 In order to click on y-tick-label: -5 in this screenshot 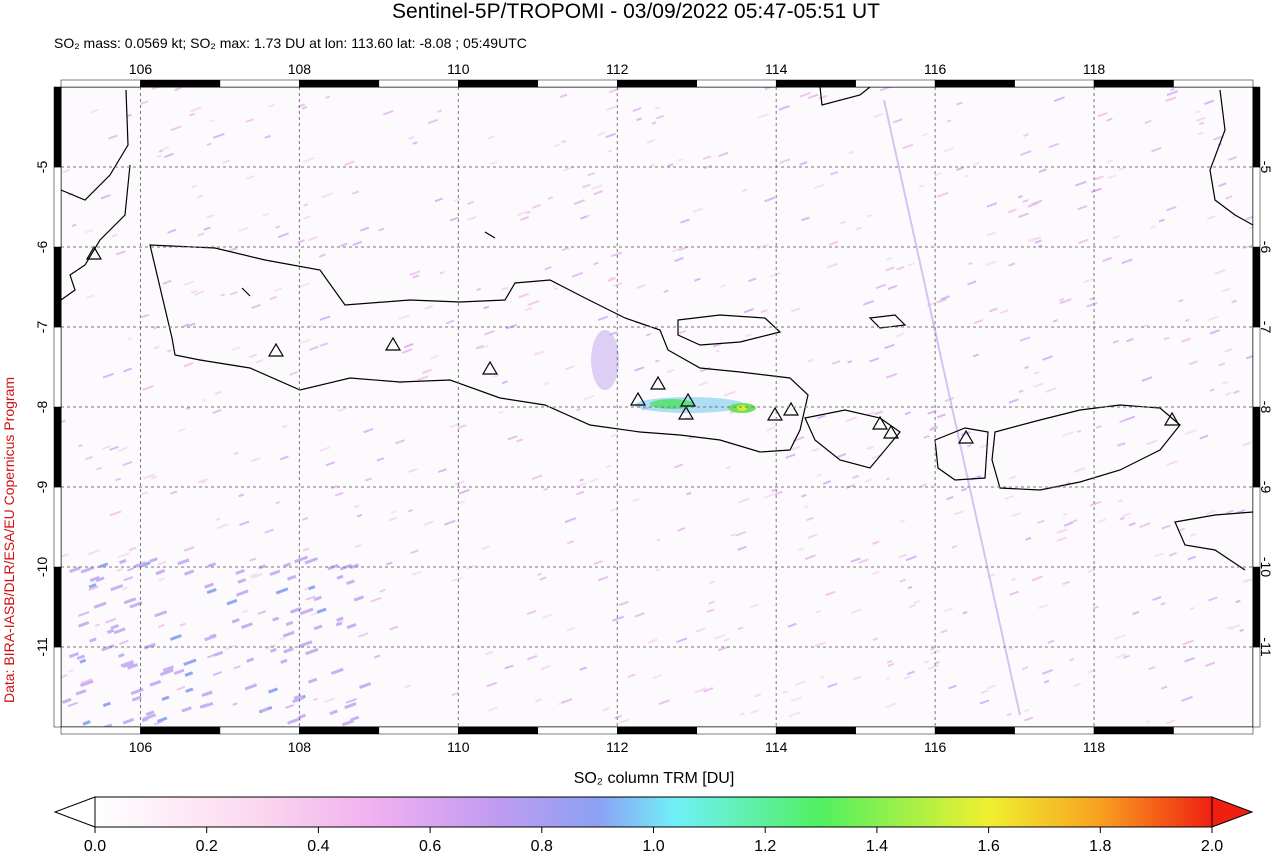, I will do `click(1265, 167)`.